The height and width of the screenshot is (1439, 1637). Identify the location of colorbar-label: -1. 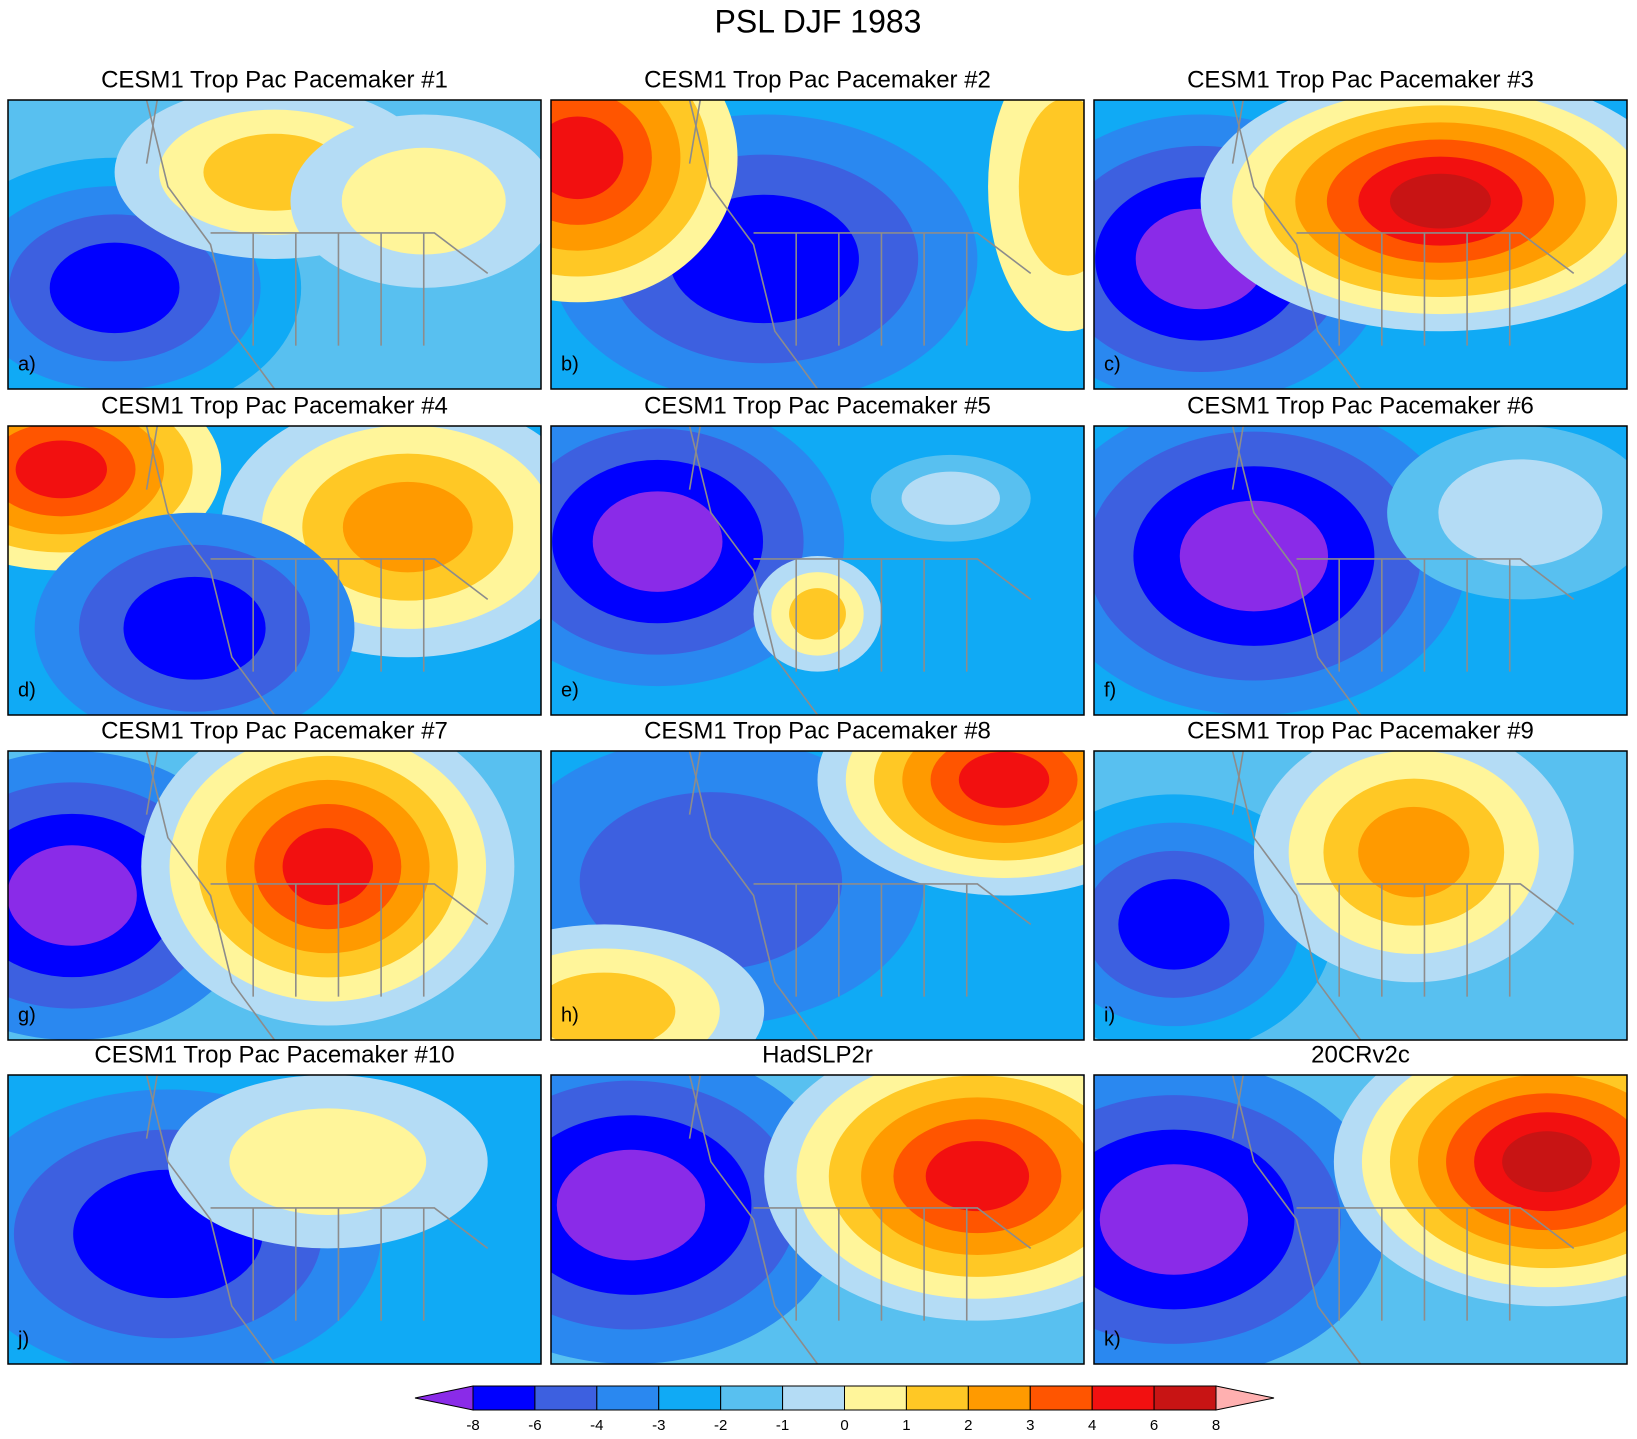
(782, 1425).